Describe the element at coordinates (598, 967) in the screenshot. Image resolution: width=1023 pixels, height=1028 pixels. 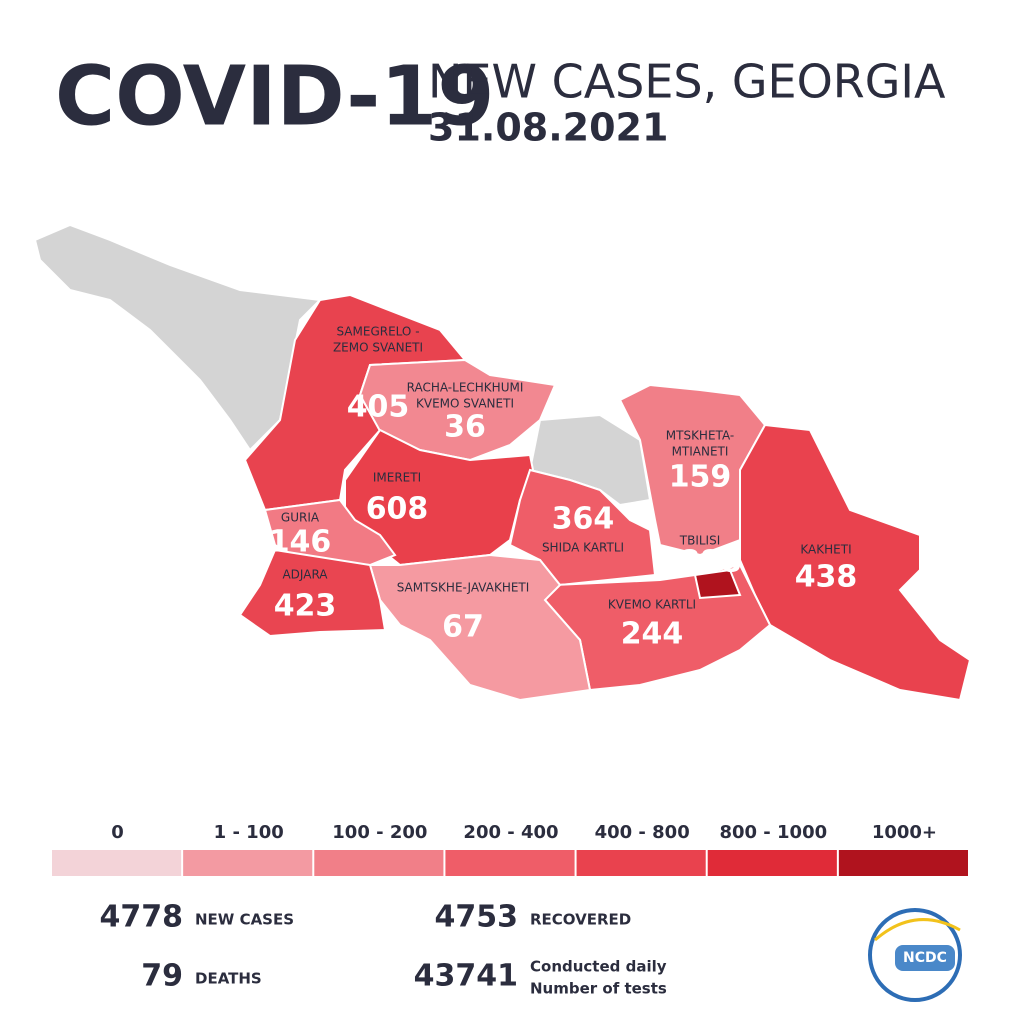
I see `stat-label: Conducted daily` at that location.